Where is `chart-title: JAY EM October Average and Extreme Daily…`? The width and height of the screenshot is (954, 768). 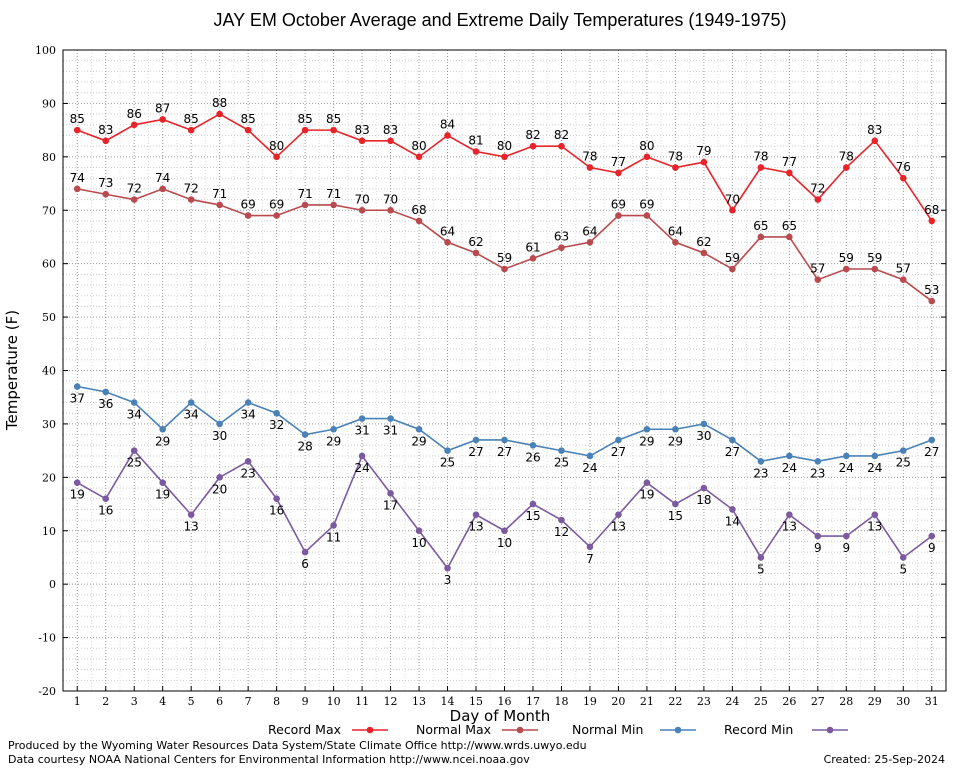
chart-title: JAY EM October Average and Extreme Daily… is located at coordinates (500, 20).